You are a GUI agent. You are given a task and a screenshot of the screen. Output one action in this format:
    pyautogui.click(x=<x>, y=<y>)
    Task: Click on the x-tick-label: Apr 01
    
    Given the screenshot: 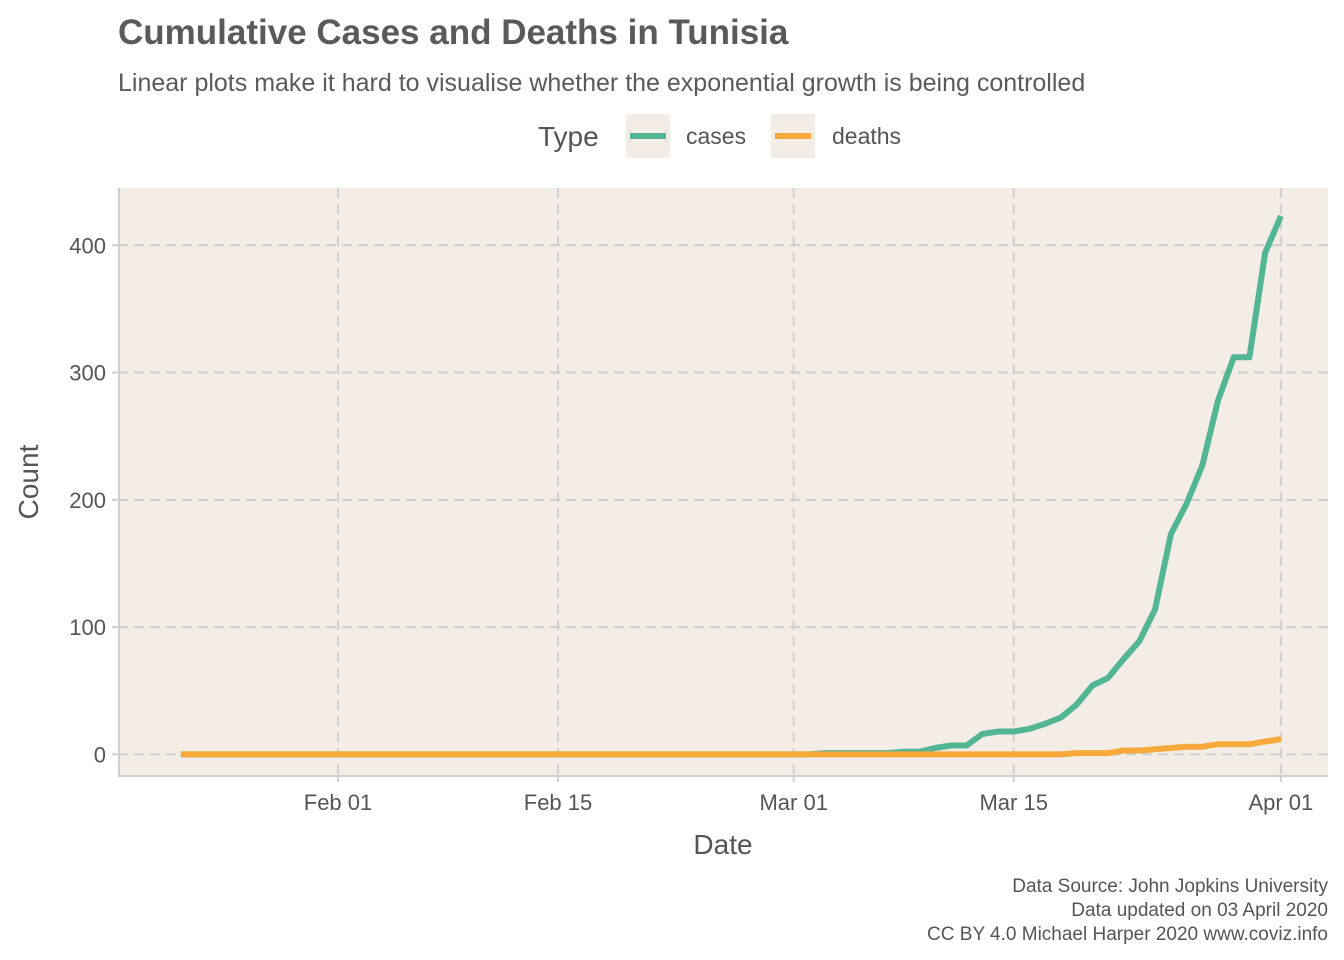 What is the action you would take?
    pyautogui.click(x=1280, y=802)
    